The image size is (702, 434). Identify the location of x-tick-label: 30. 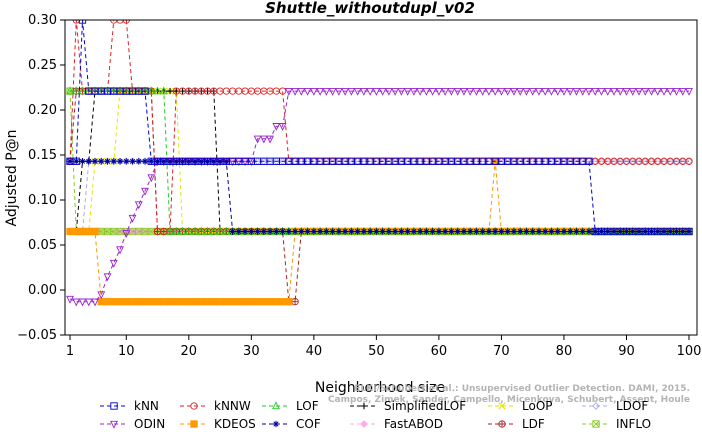
(251, 351).